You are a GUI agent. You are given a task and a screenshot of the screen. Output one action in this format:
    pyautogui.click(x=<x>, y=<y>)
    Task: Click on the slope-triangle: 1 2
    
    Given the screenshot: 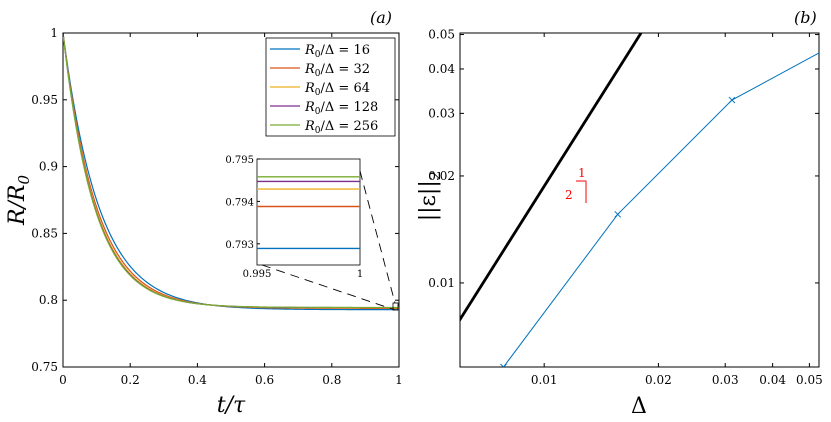 What is the action you would take?
    pyautogui.click(x=576, y=184)
    